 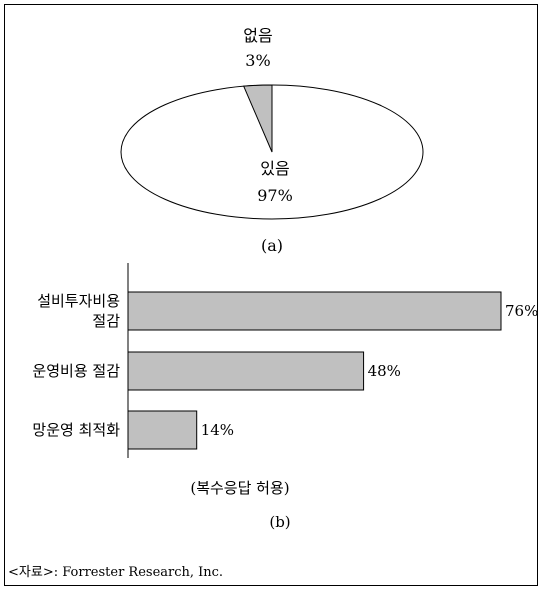 What do you see at coordinates (279, 522) in the screenshot?
I see `bar-caption: (b)` at bounding box center [279, 522].